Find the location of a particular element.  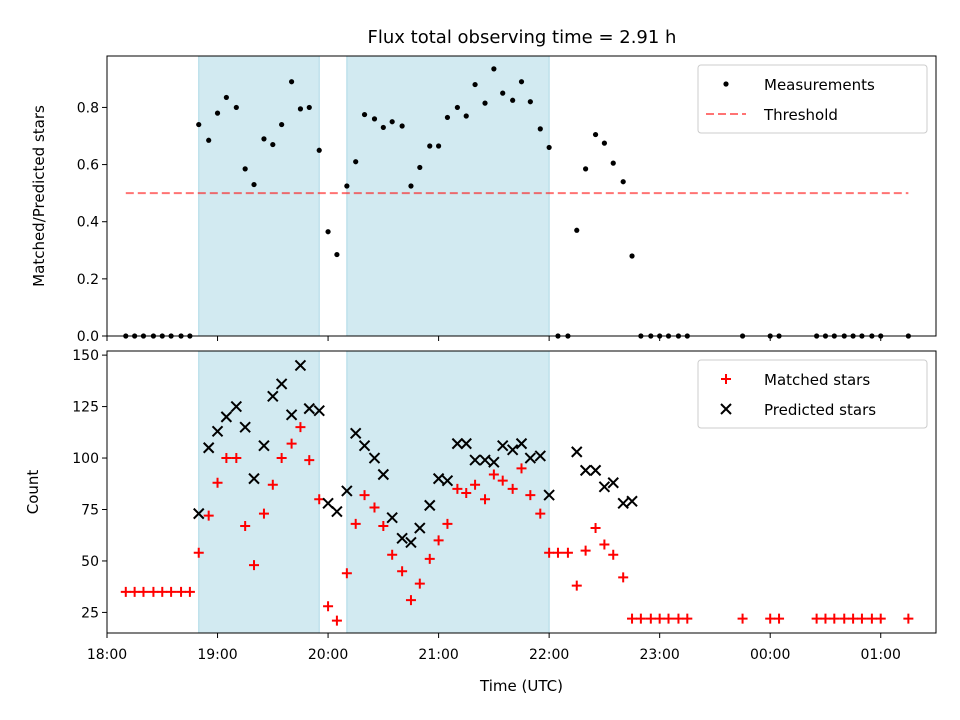

x-tick-label: 23:00 is located at coordinates (659, 655).